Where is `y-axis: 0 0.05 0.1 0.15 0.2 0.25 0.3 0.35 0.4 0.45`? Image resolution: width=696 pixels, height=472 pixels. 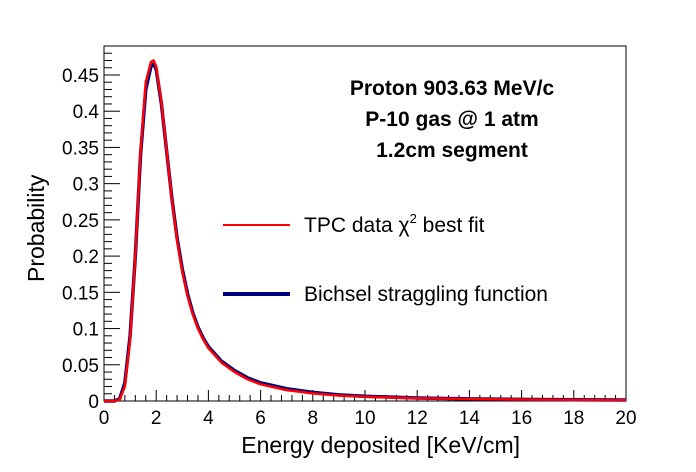 y-axis: 0 0.05 0.1 0.15 0.2 0.25 0.3 0.35 0.4 0.45 is located at coordinates (91, 229).